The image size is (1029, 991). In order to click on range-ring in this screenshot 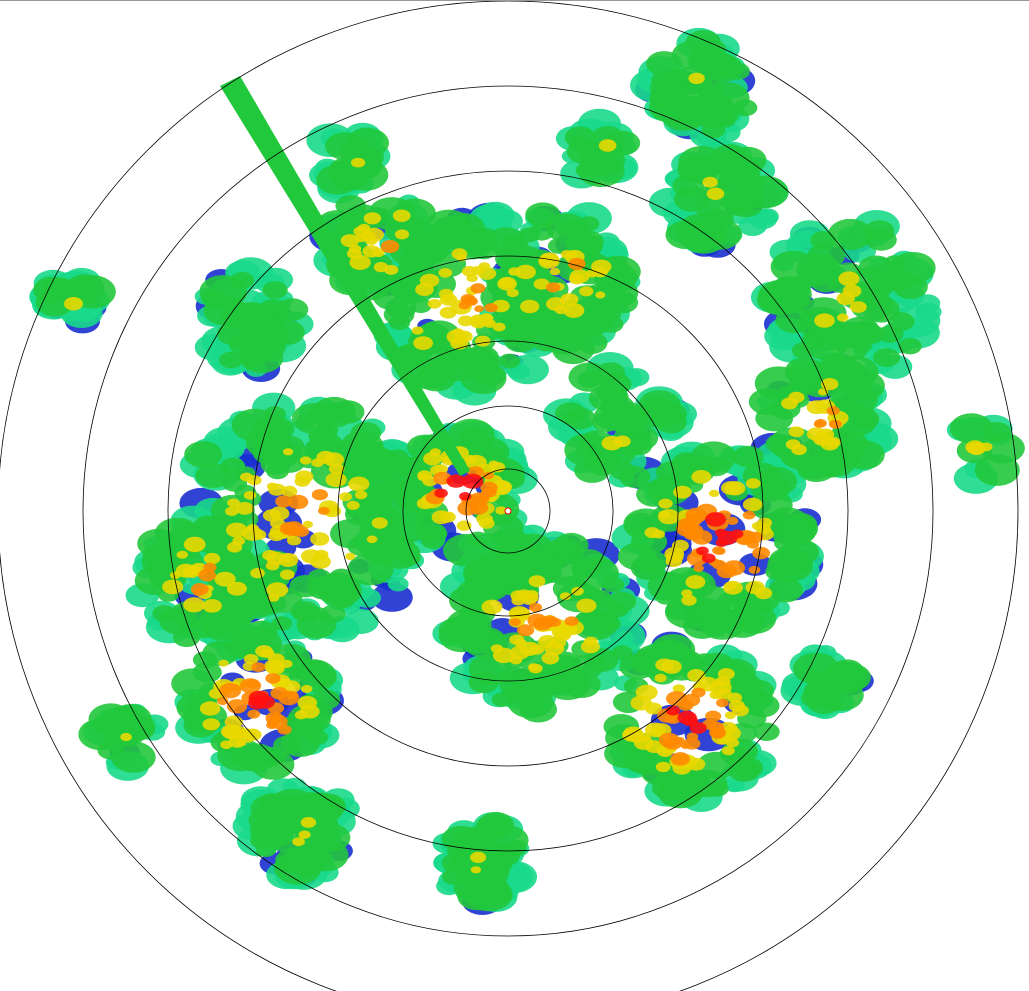, I will do `click(508, 511)`.